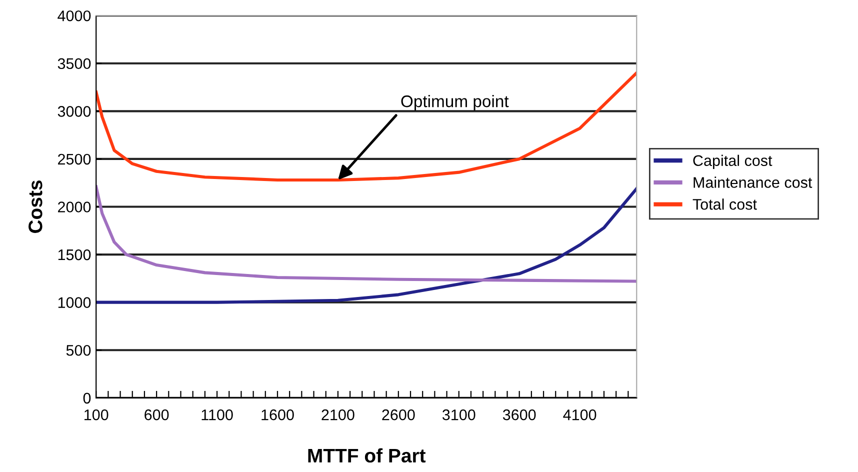 The height and width of the screenshot is (472, 858). What do you see at coordinates (367, 455) in the screenshot?
I see `x-axis-title: MTTF of Part` at bounding box center [367, 455].